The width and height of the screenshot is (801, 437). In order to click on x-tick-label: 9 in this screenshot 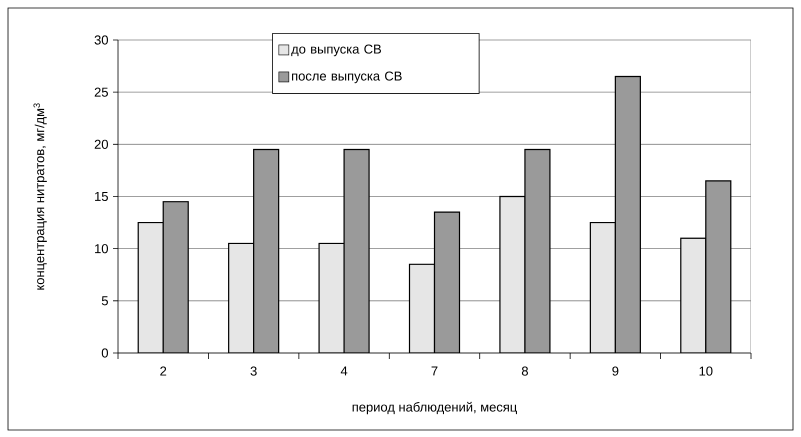, I will do `click(615, 371)`.